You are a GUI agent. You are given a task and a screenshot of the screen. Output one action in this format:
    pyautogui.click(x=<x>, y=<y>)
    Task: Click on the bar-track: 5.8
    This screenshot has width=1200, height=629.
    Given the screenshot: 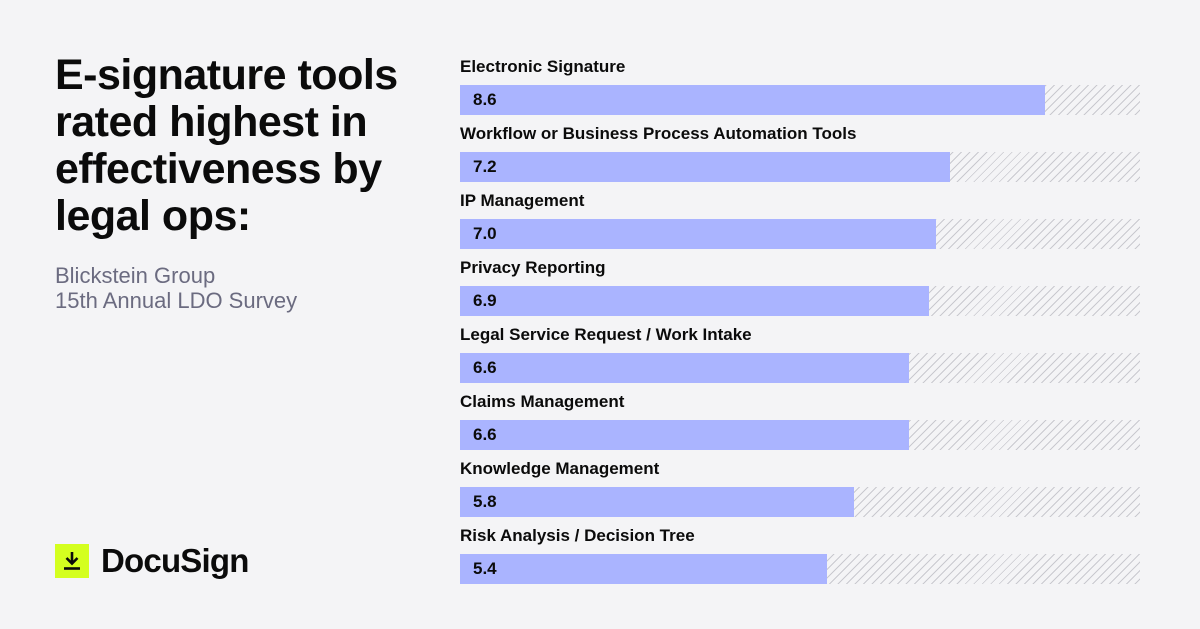 What is the action you would take?
    pyautogui.click(x=800, y=502)
    